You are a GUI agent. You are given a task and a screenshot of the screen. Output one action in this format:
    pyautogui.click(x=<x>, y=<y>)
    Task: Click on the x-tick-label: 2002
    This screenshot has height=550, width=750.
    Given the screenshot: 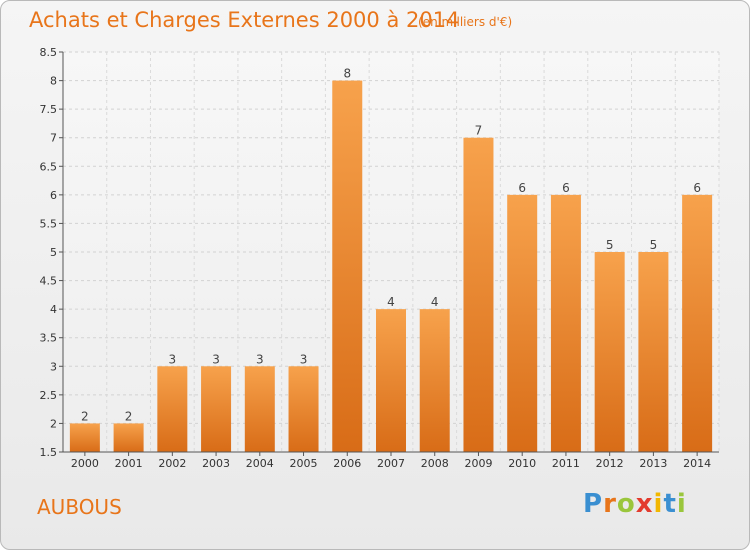 What is the action you would take?
    pyautogui.click(x=172, y=463)
    